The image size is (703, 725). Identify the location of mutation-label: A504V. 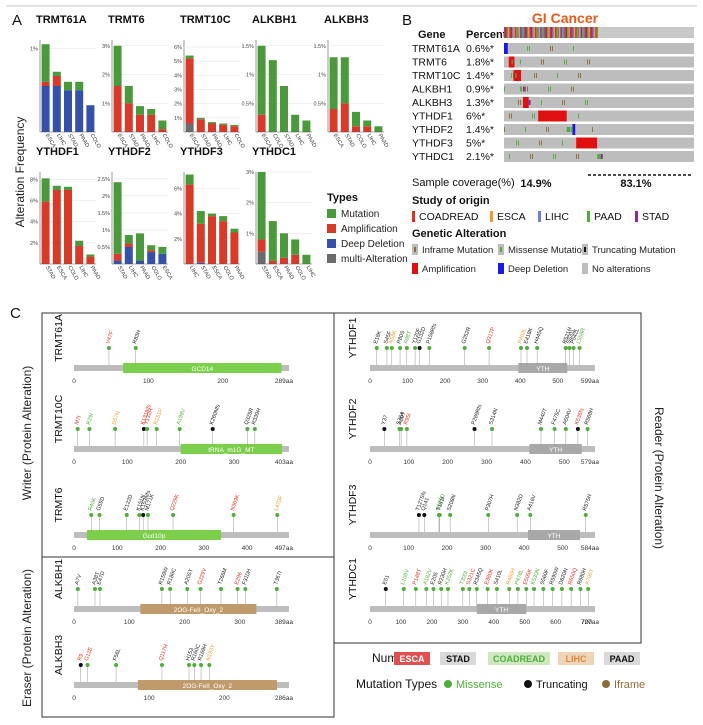
(567, 417).